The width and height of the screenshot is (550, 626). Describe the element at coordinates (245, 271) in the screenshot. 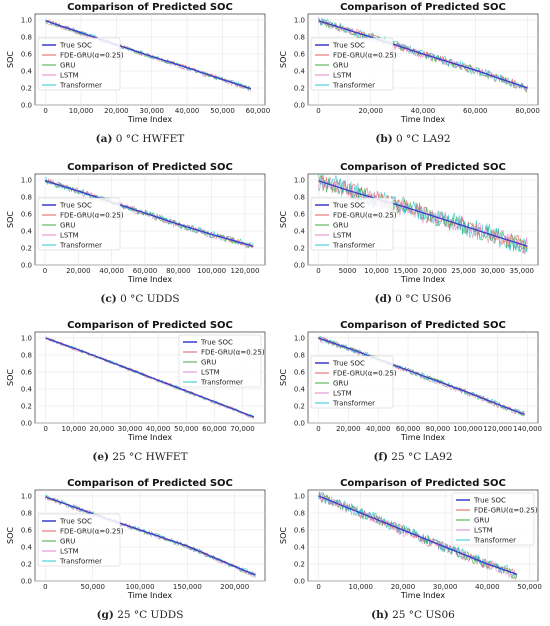

I see `x-tick-label: 120,000` at that location.